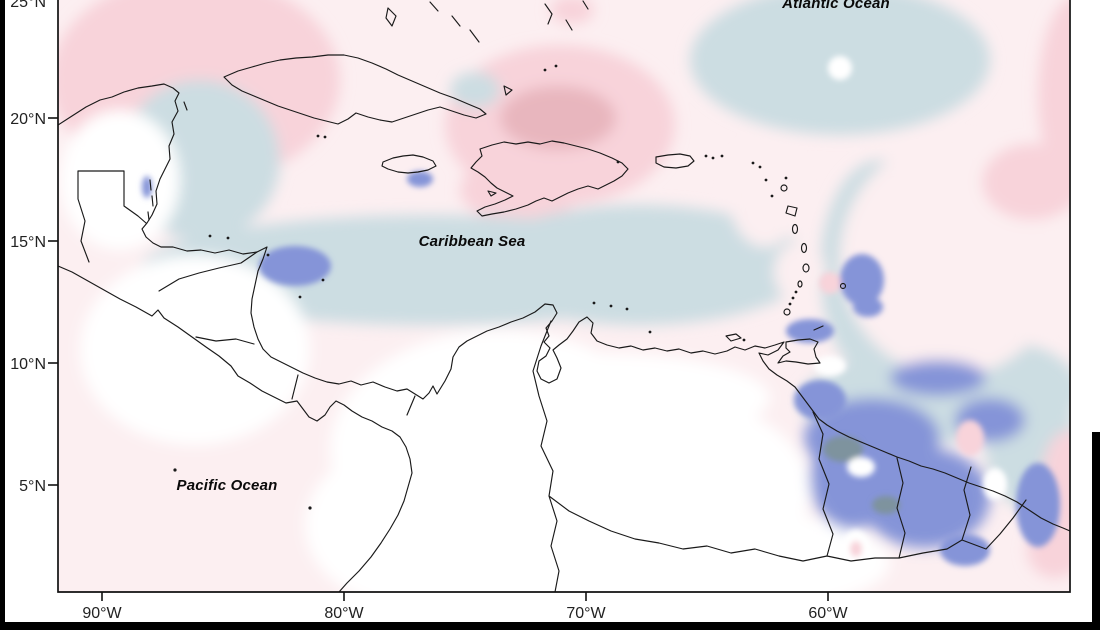  Describe the element at coordinates (1096, 531) in the screenshot. I see `right-edge-strip` at that location.